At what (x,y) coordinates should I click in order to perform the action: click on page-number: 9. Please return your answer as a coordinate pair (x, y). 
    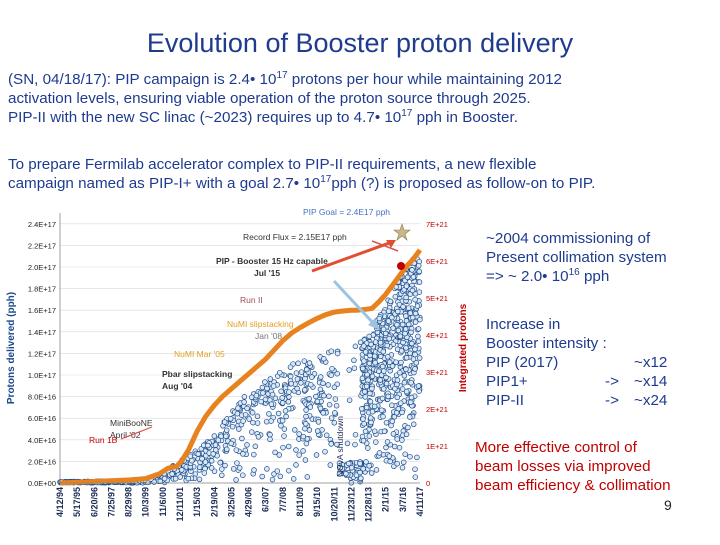
    Looking at the image, I should click on (668, 505).